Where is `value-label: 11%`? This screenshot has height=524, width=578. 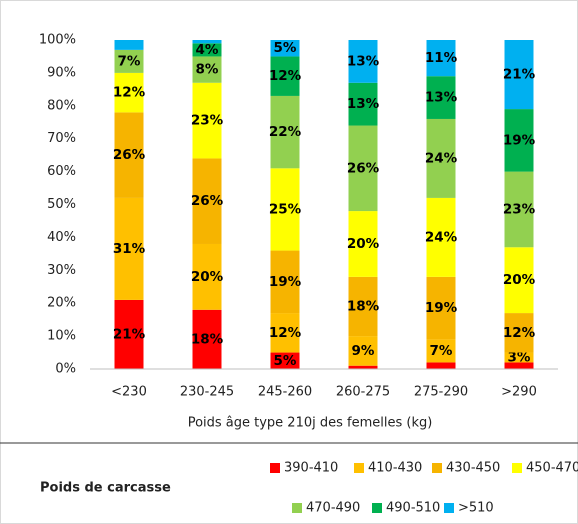 value-label: 11% is located at coordinates (441, 58).